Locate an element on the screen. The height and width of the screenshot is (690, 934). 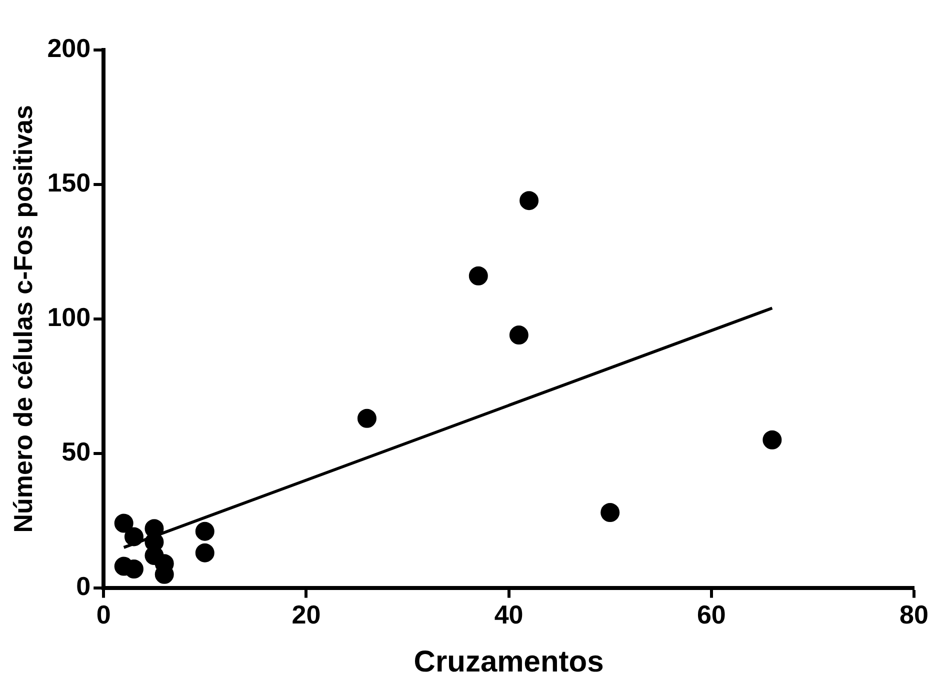
y-tick-label: 0 is located at coordinates (83, 585).